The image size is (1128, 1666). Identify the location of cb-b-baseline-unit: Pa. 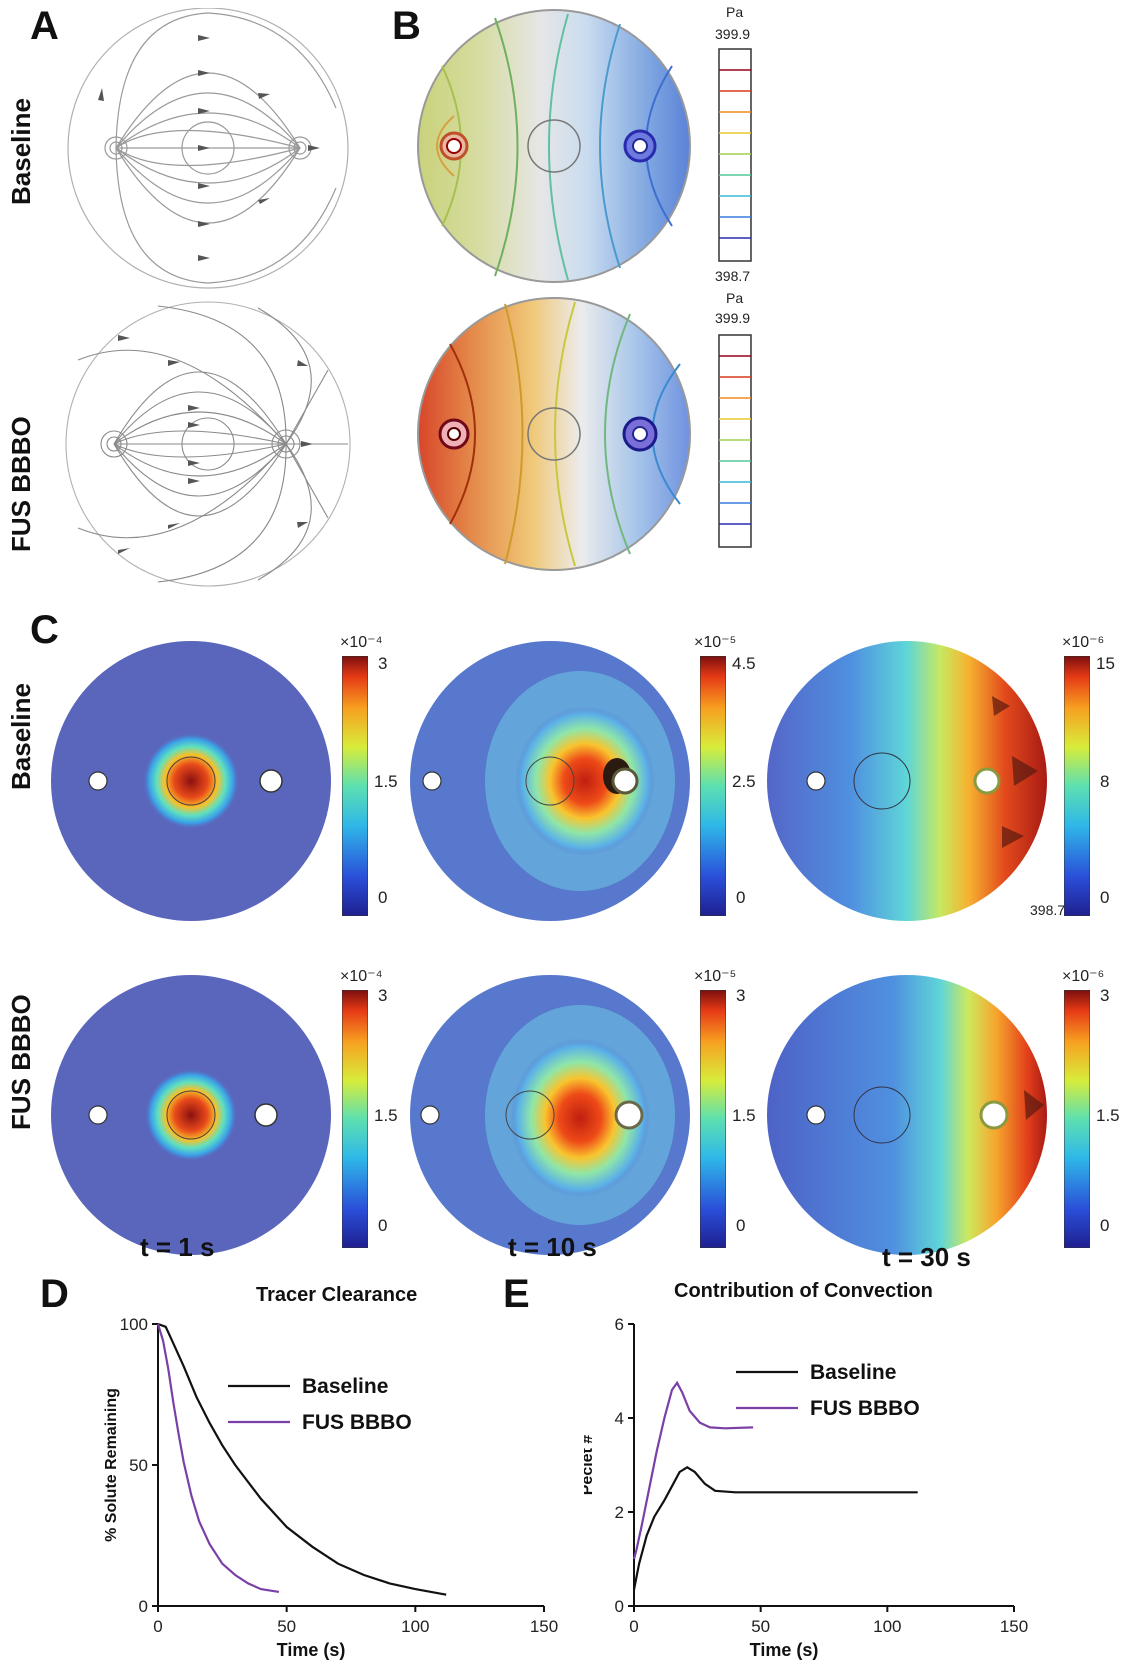
(735, 12).